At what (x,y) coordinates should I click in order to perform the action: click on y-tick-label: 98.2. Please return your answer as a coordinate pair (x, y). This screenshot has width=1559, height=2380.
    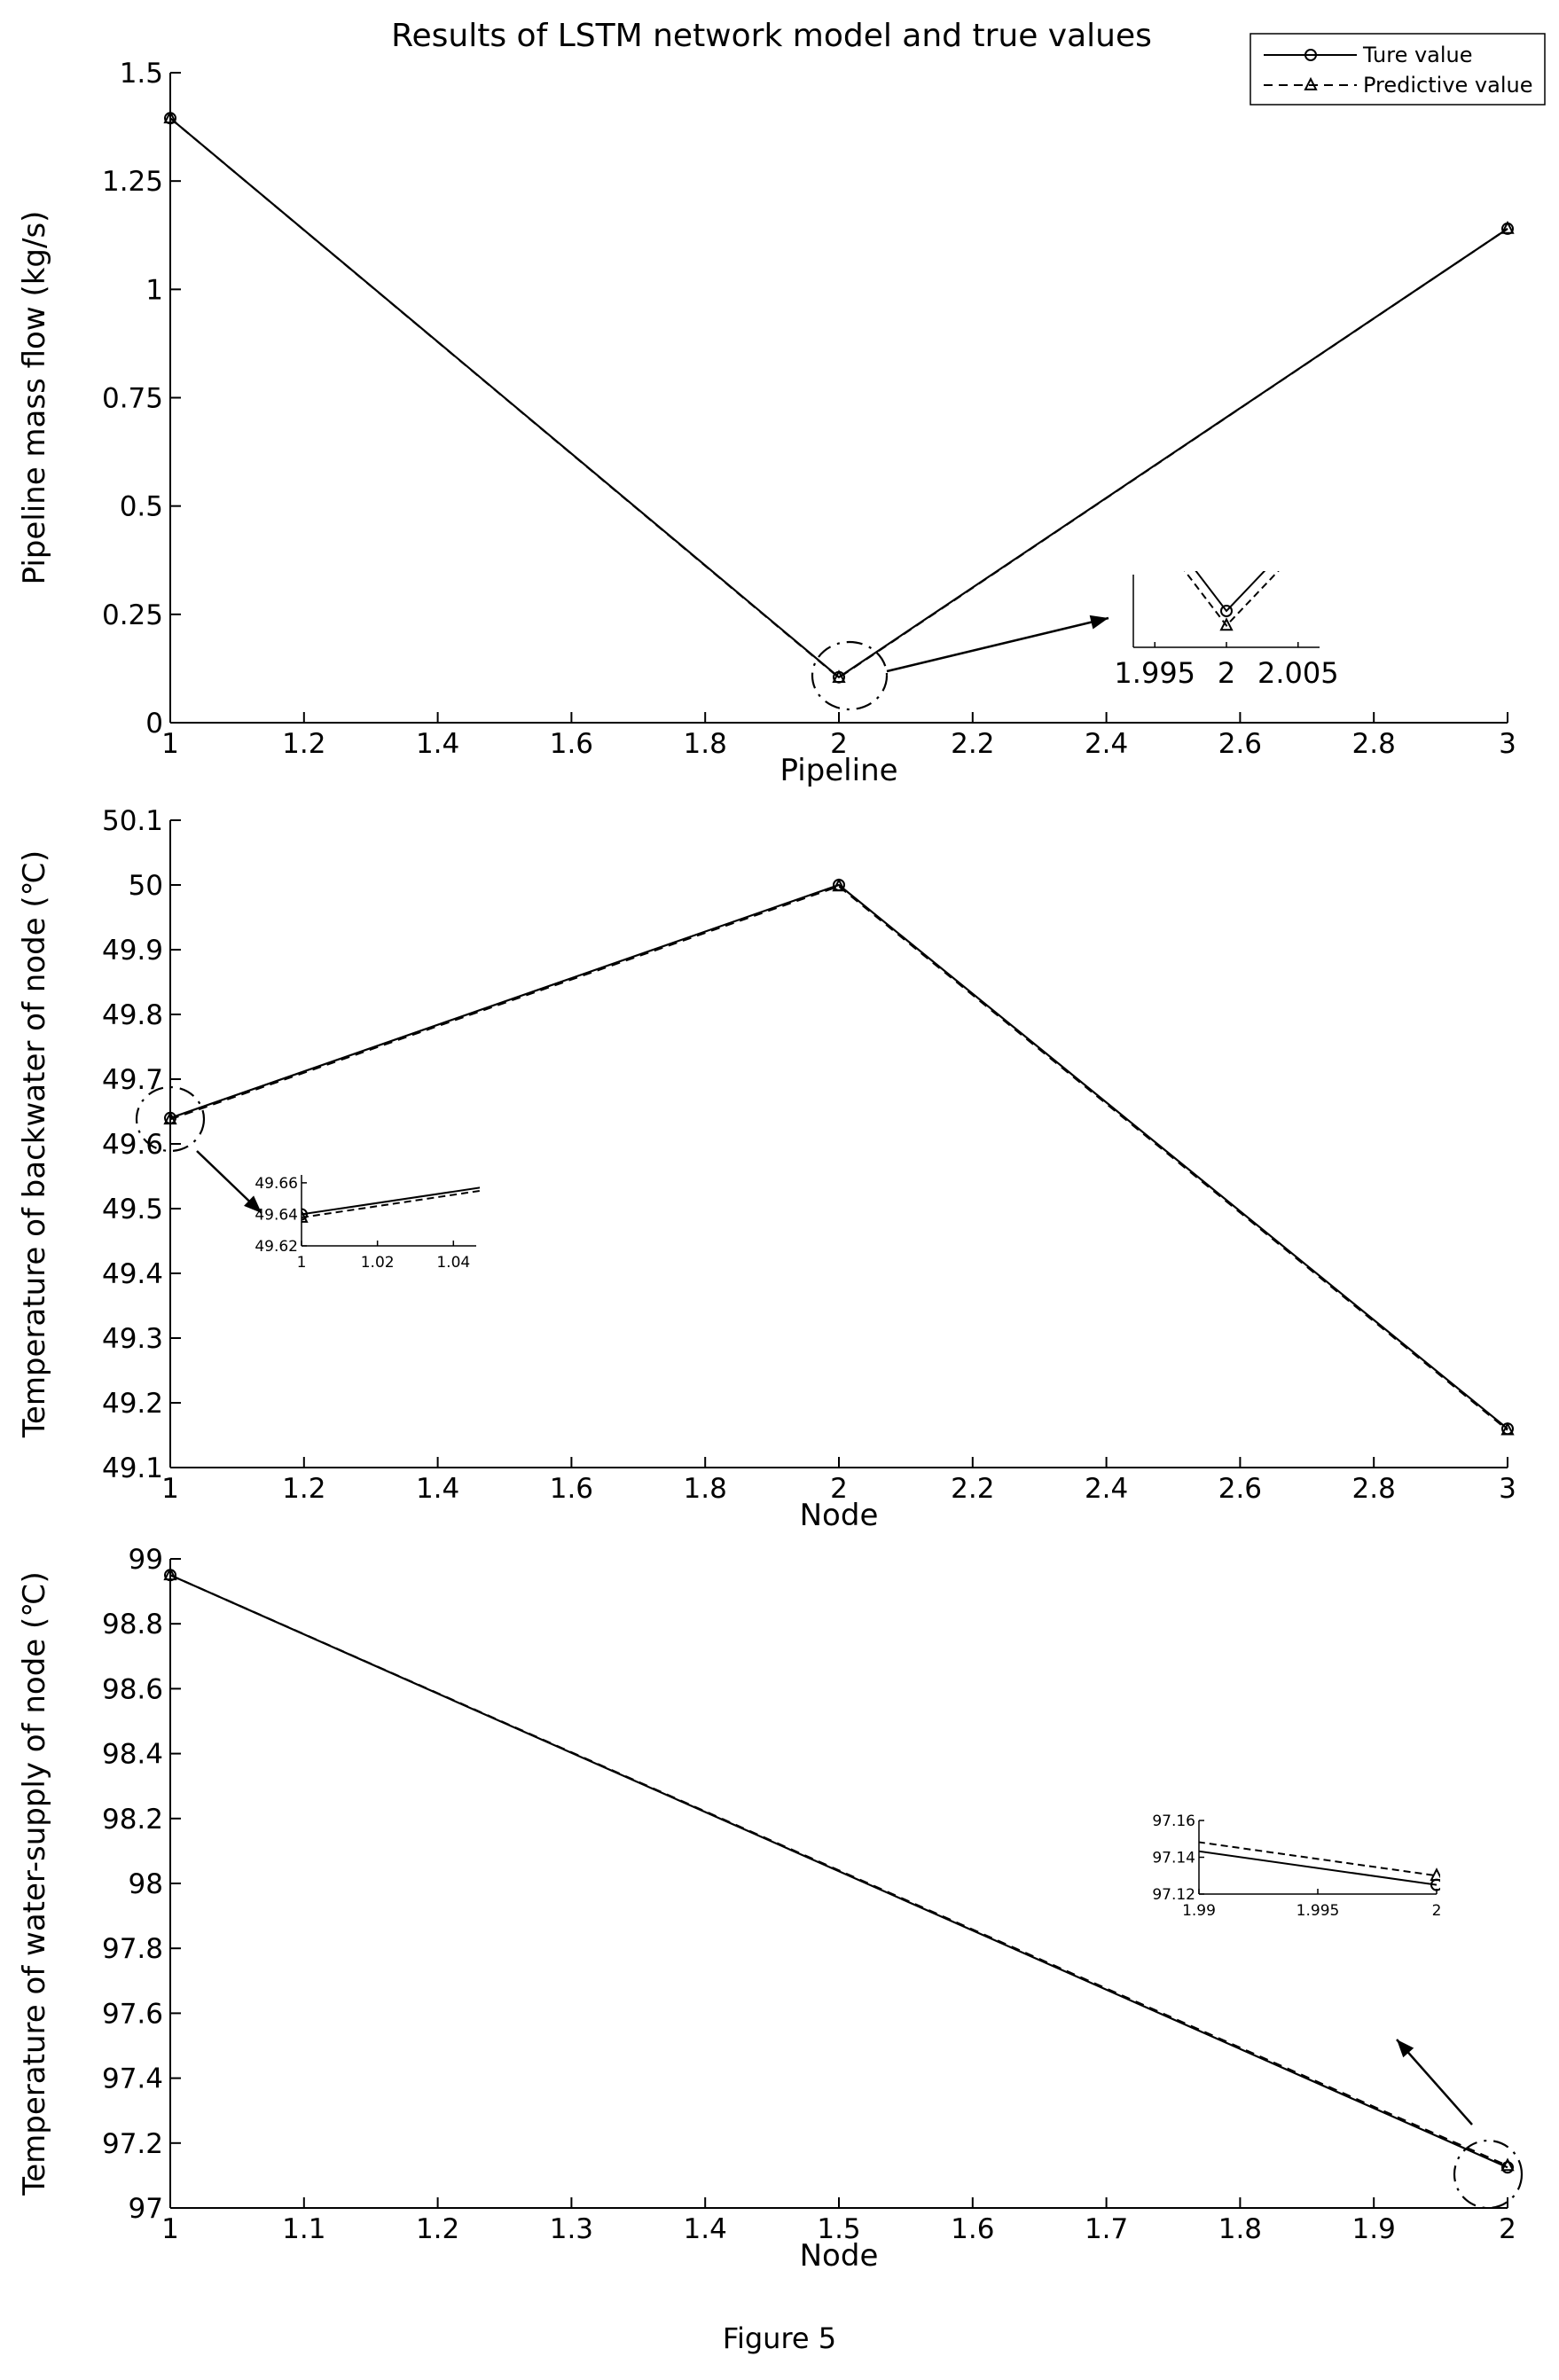
    Looking at the image, I should click on (132, 1820).